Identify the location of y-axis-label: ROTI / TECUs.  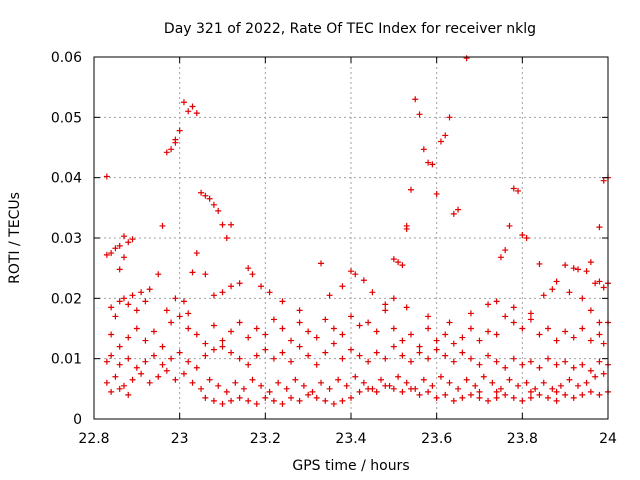
(15, 238).